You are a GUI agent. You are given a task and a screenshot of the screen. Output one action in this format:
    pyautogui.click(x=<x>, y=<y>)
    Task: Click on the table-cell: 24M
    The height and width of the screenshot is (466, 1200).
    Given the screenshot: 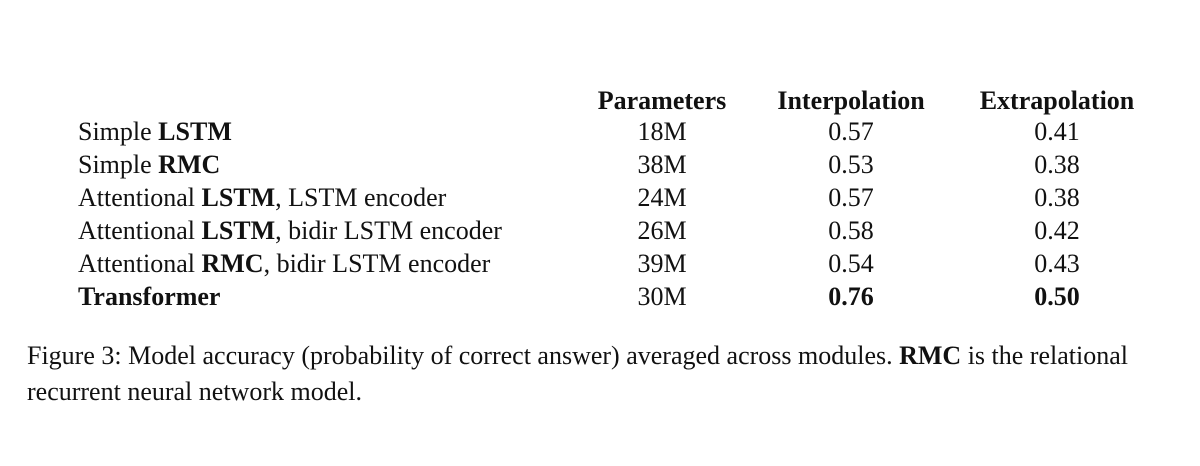 What is the action you would take?
    pyautogui.click(x=662, y=197)
    